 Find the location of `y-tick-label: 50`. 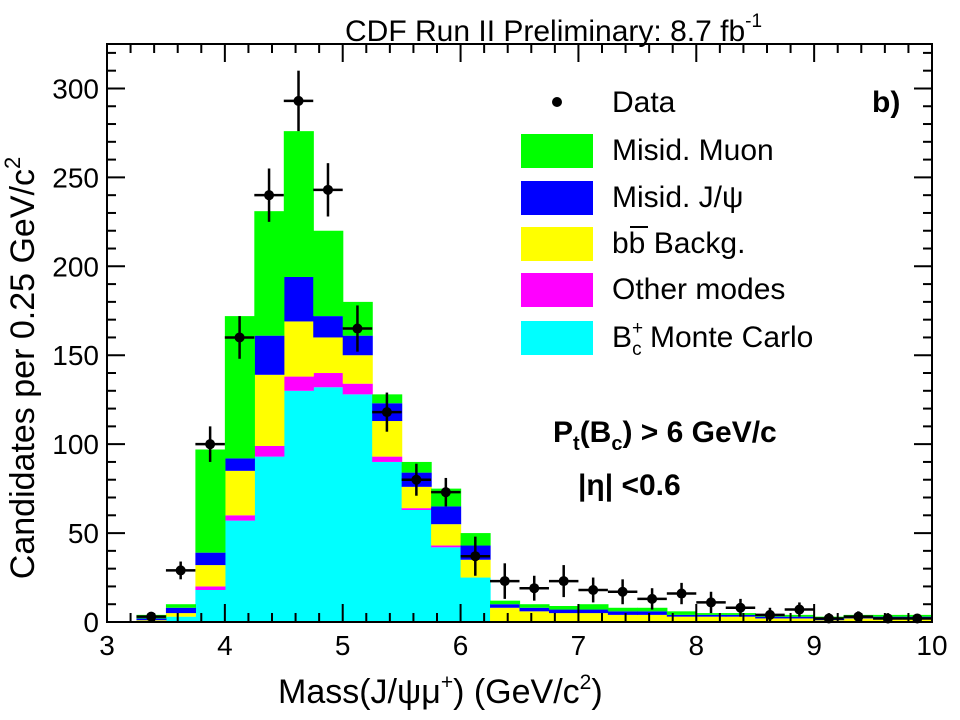

y-tick-label: 50 is located at coordinates (83, 533).